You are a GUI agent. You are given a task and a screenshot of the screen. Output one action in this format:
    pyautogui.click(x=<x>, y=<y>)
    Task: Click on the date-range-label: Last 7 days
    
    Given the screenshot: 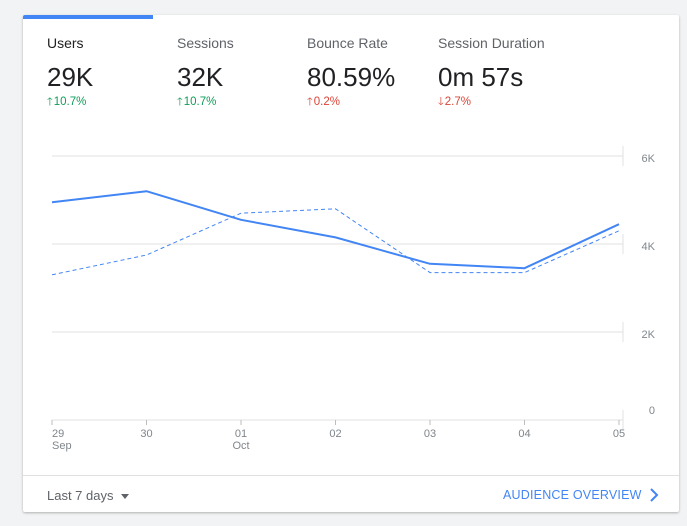 What is the action you would take?
    pyautogui.click(x=80, y=495)
    